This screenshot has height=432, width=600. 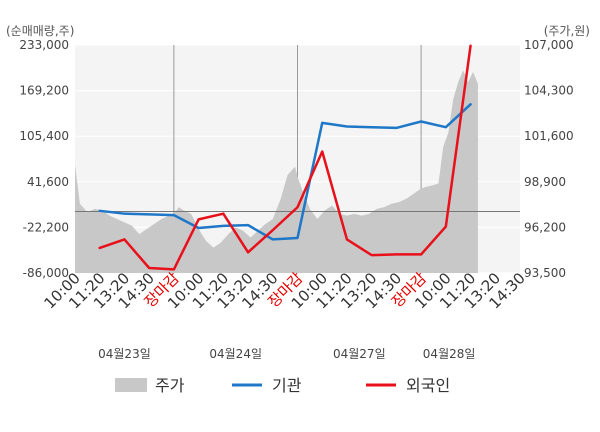 I want to click on left-axis-tick-label: 233,000, so click(x=44, y=45).